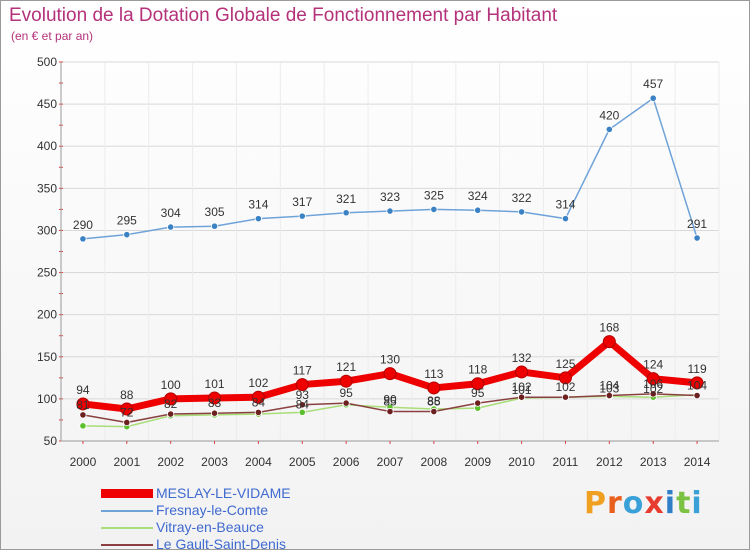 The image size is (750, 553). I want to click on y-tick-label: 200, so click(47, 315).